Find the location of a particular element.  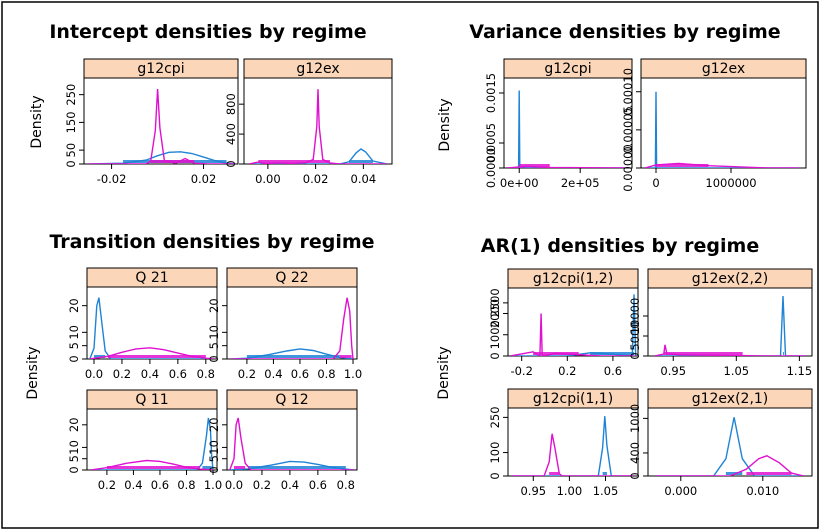

density-line-c2-p1-s1 is located at coordinates (292, 328).